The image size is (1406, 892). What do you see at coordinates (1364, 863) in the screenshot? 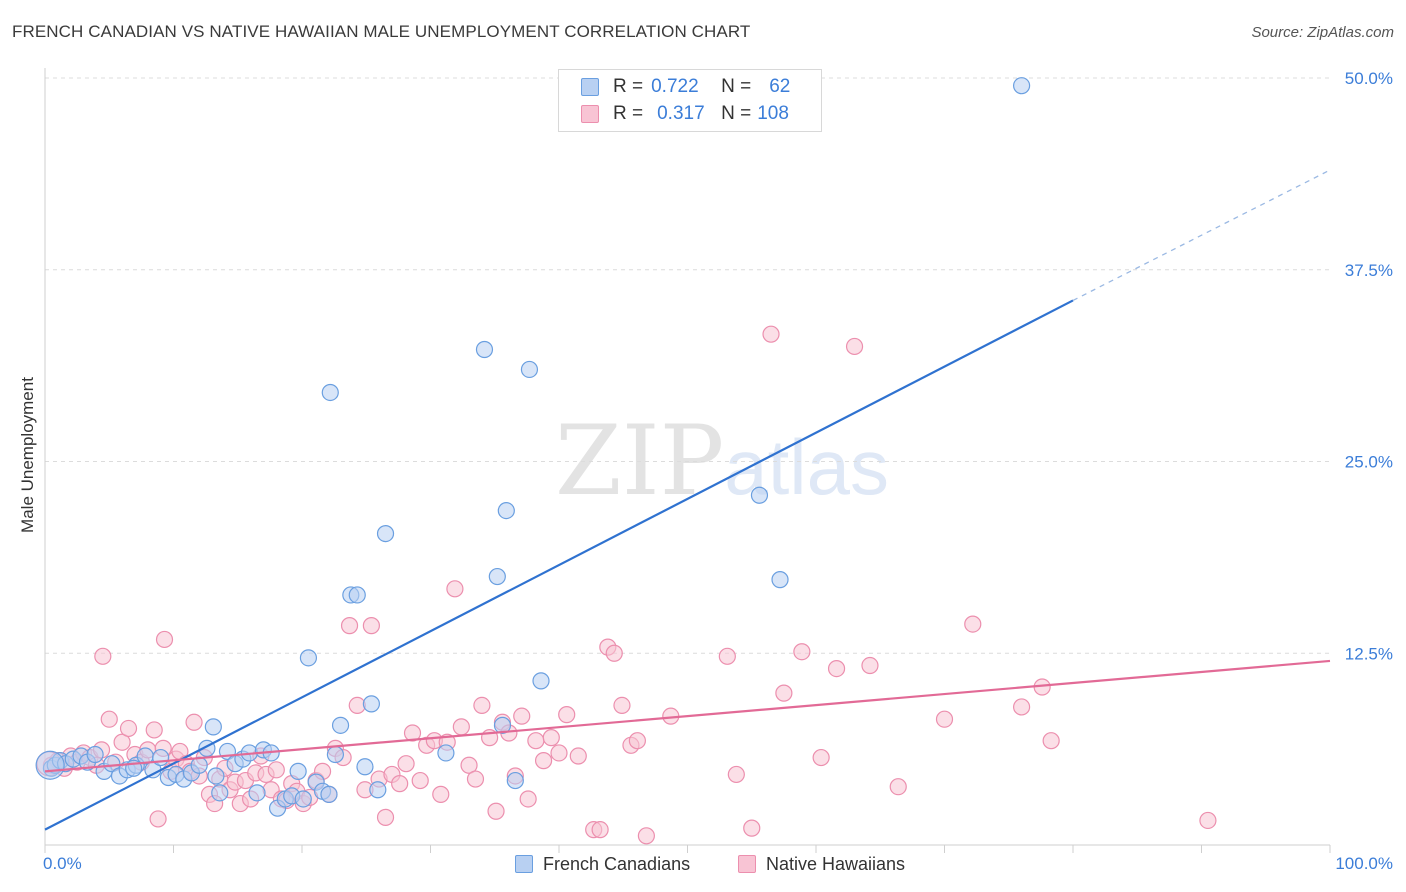
I see `x-tick-label: 100.0%` at bounding box center [1364, 863].